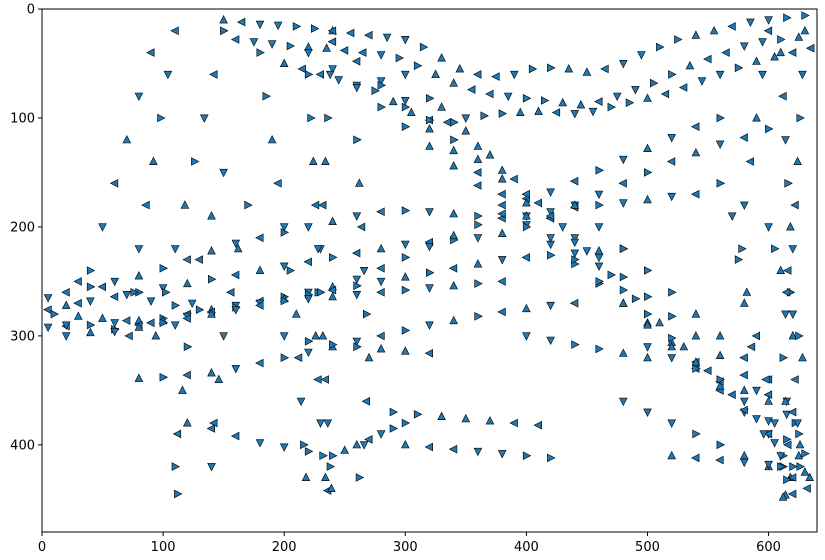  I want to click on x-tick-label: 300, so click(405, 547).